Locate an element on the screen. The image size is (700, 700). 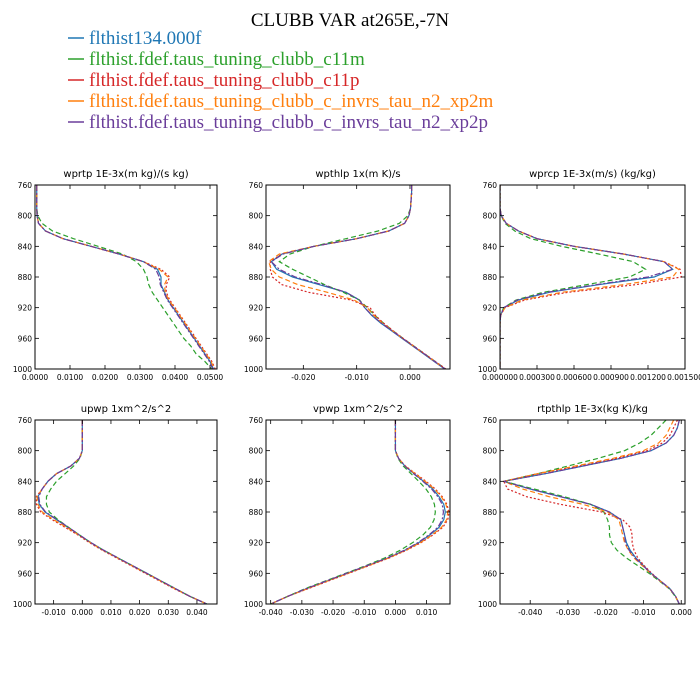
panel-title: wprtp 1E-3x(m kg)/(s kg) is located at coordinates (125, 174).